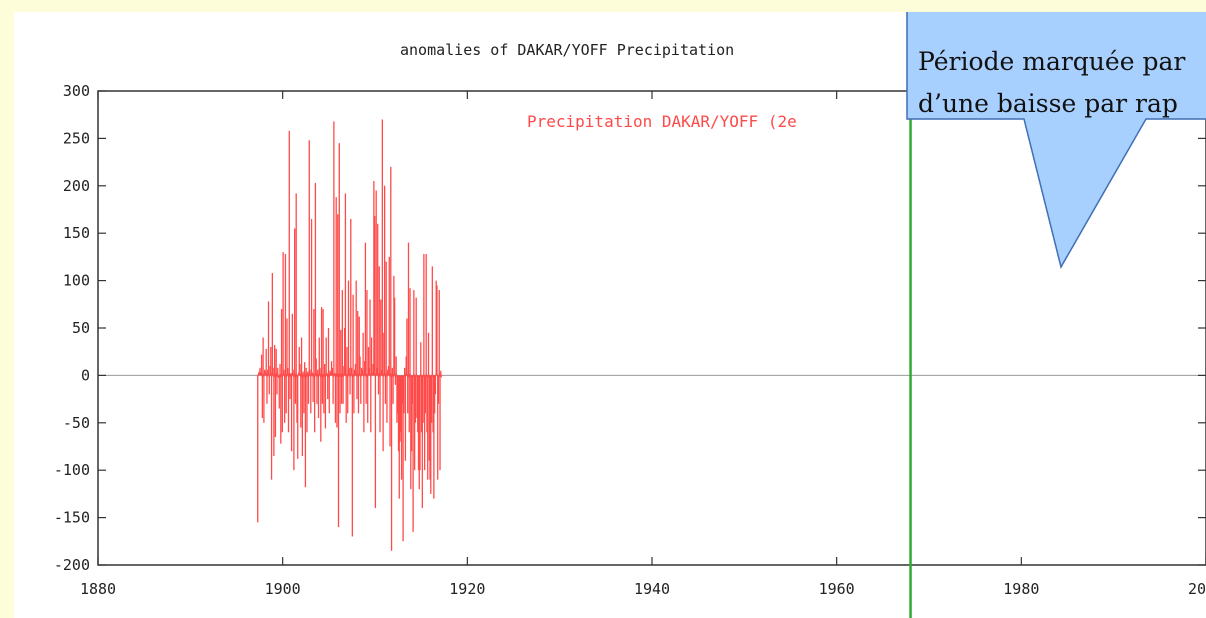 This screenshot has width=1206, height=618. What do you see at coordinates (1197, 589) in the screenshot?
I see `x-tick-label: 2000` at bounding box center [1197, 589].